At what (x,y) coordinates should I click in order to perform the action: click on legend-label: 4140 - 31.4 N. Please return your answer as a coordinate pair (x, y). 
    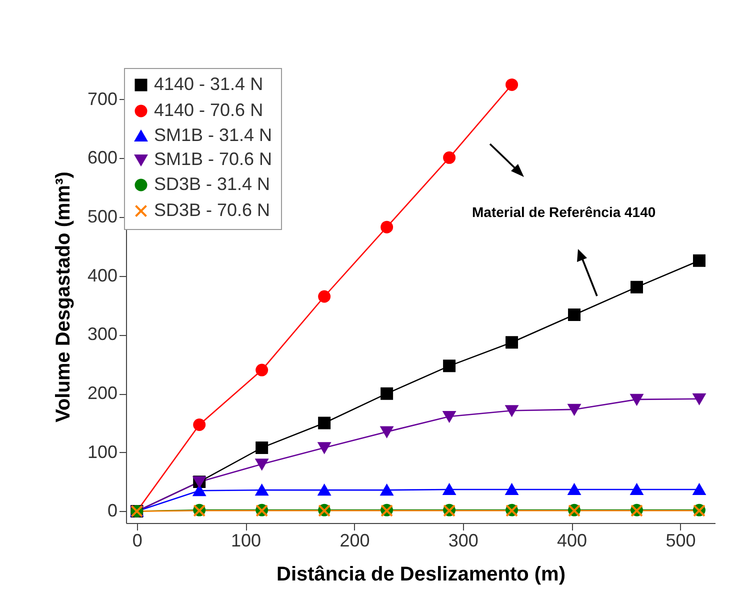
    Looking at the image, I should click on (209, 84).